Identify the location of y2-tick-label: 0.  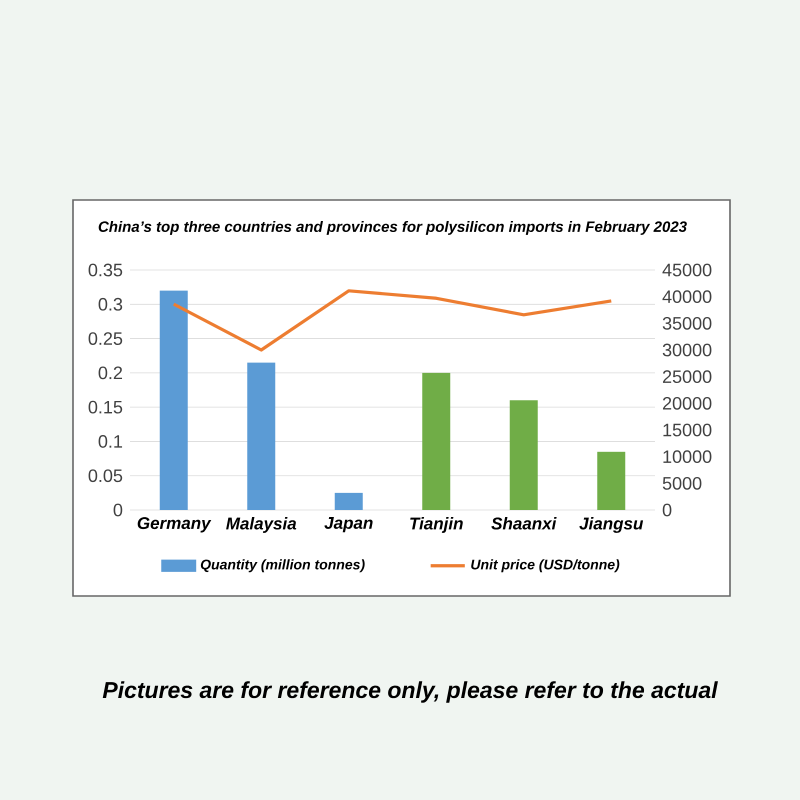
(667, 510).